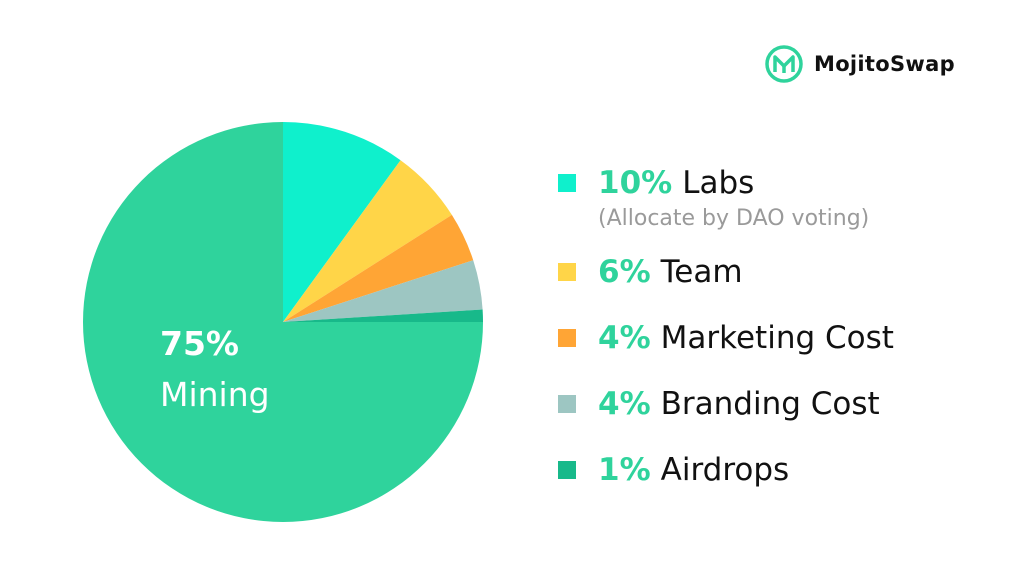 This screenshot has width=1024, height=585. I want to click on mojito-m-icon, so click(784, 64).